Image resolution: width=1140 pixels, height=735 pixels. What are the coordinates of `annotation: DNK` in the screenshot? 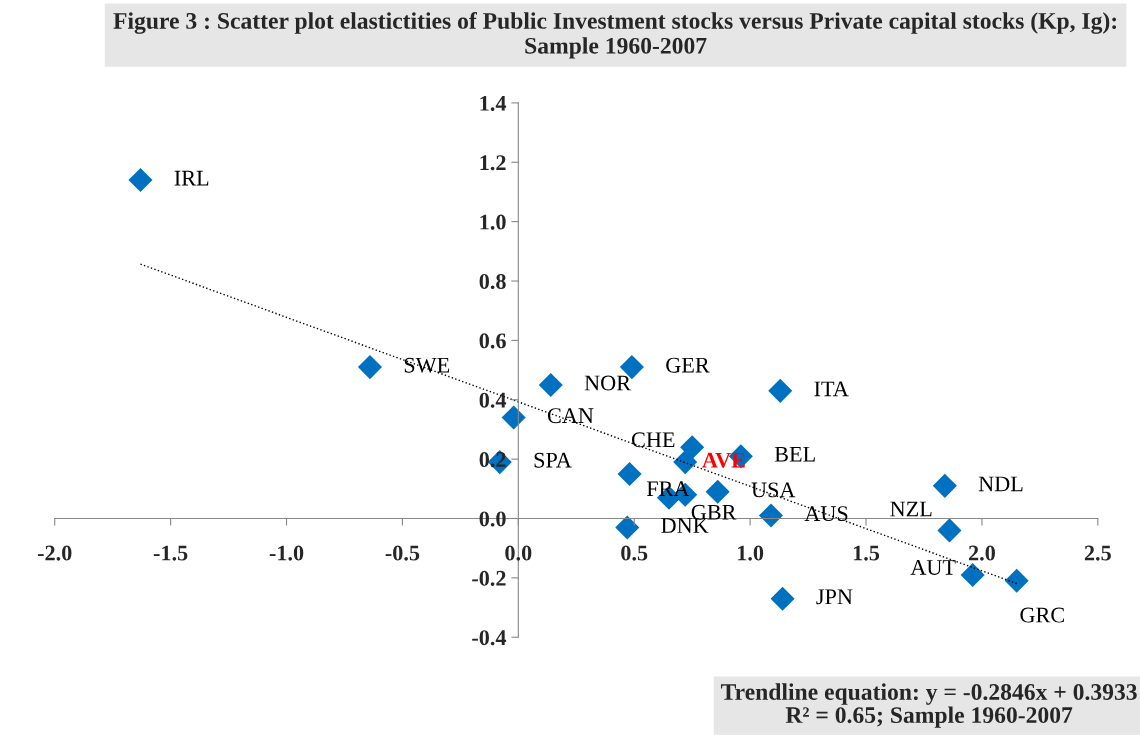 It's located at (685, 525).